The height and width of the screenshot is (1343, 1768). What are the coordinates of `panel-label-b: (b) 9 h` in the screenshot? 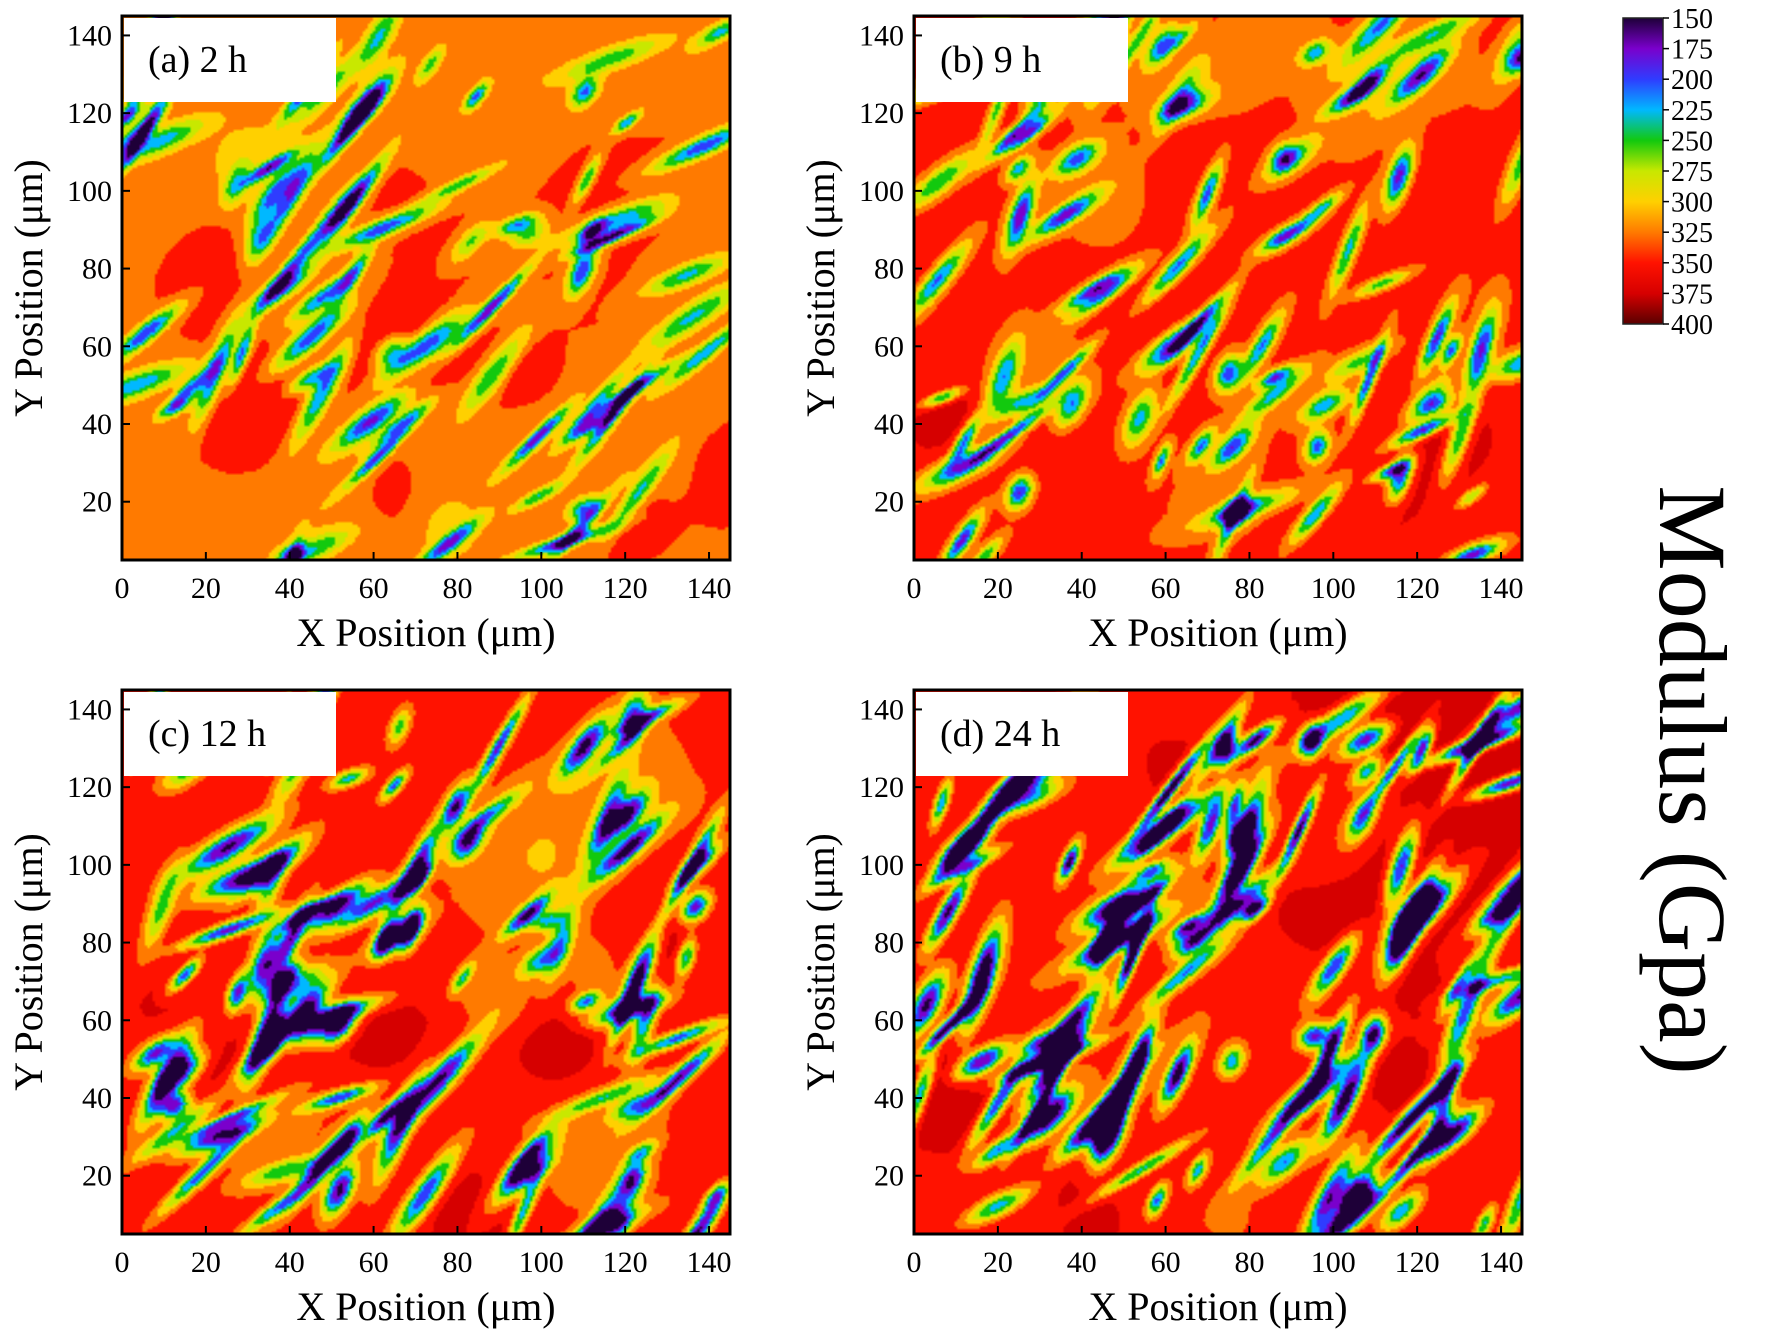 It's located at (990, 60).